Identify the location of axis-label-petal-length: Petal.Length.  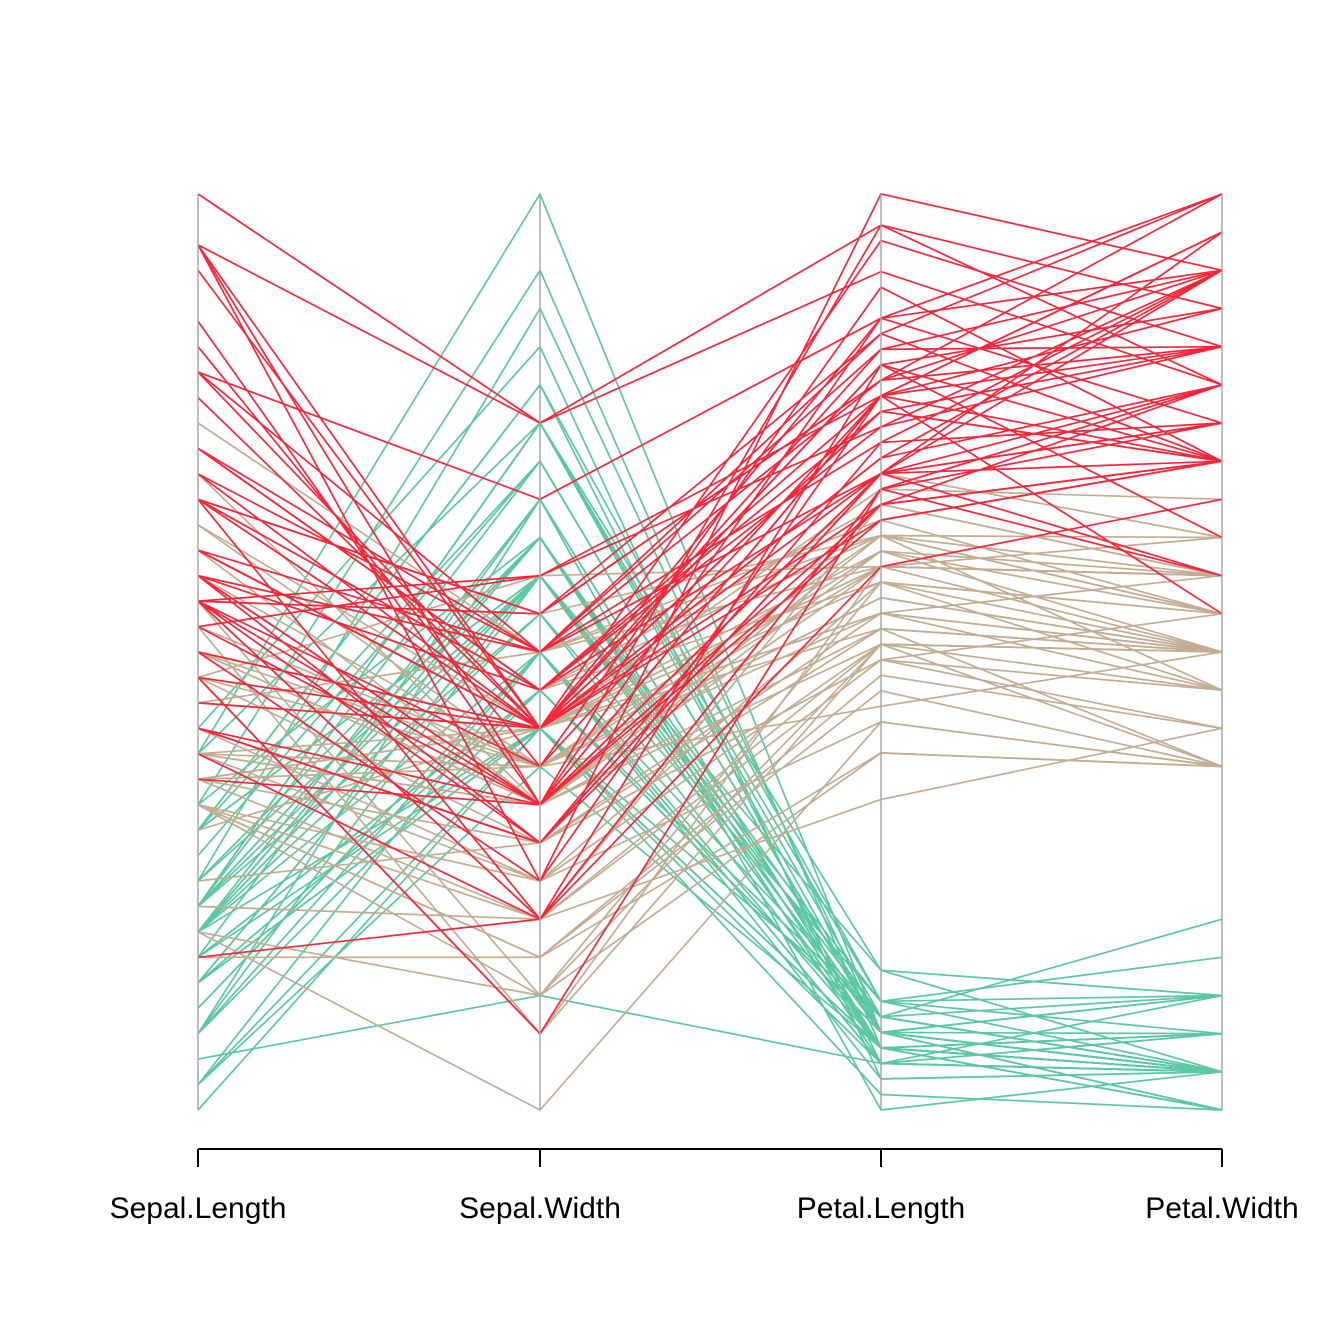
(881, 1208).